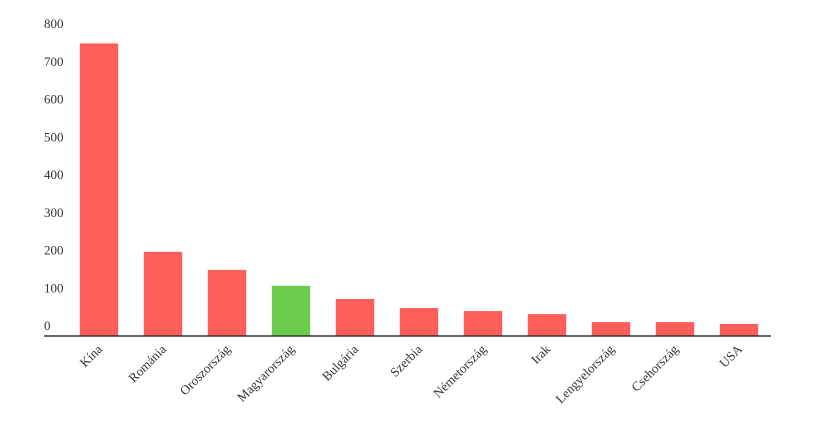 The height and width of the screenshot is (433, 830). Describe the element at coordinates (54, 23) in the screenshot. I see `y-tick-label: 800` at that location.